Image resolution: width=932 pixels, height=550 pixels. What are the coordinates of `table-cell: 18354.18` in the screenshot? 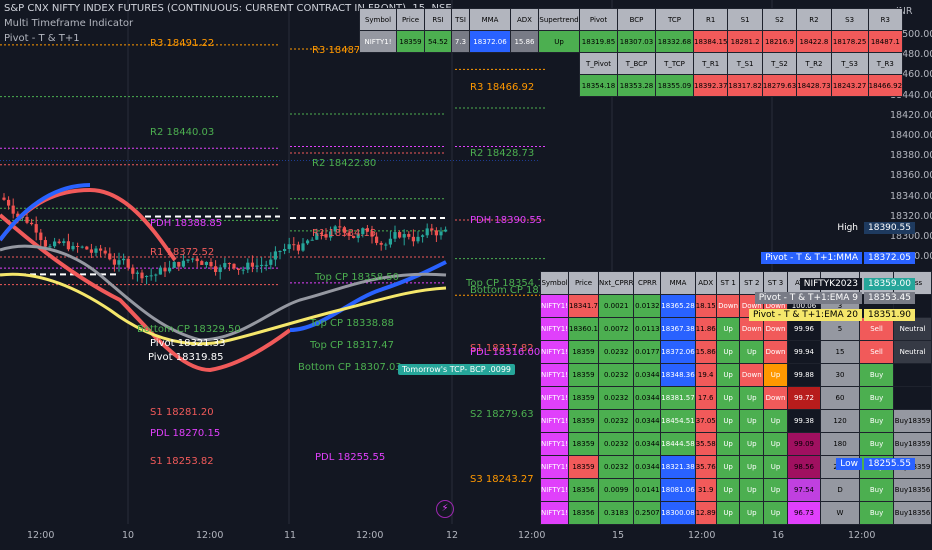 It's located at (598, 85).